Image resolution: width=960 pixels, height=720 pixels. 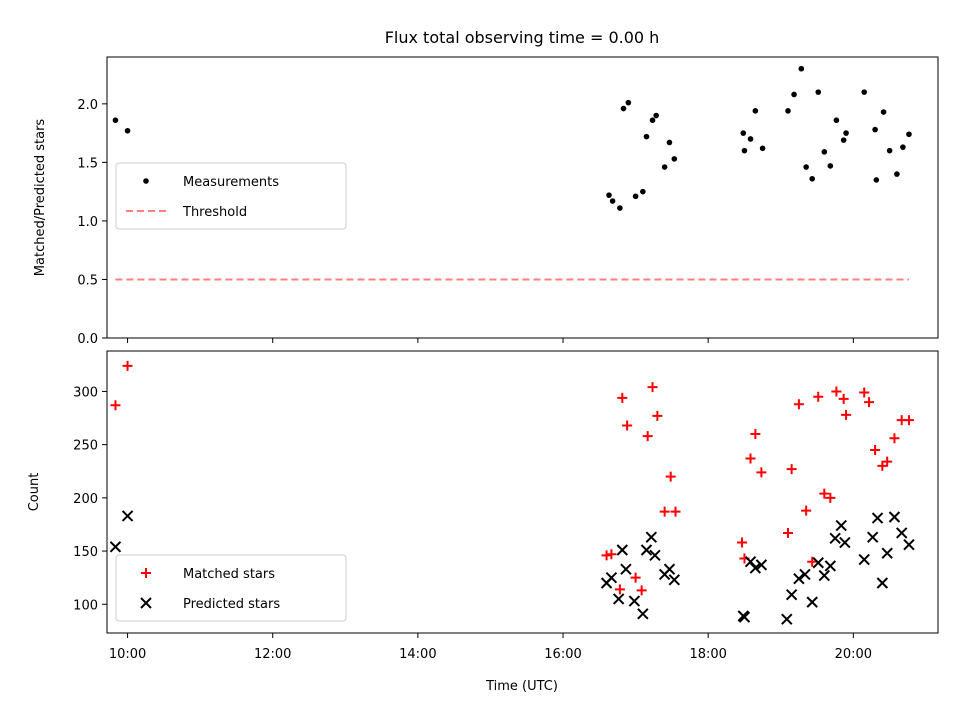 I want to click on legend: Matched stars Predicted stars, so click(x=231, y=588).